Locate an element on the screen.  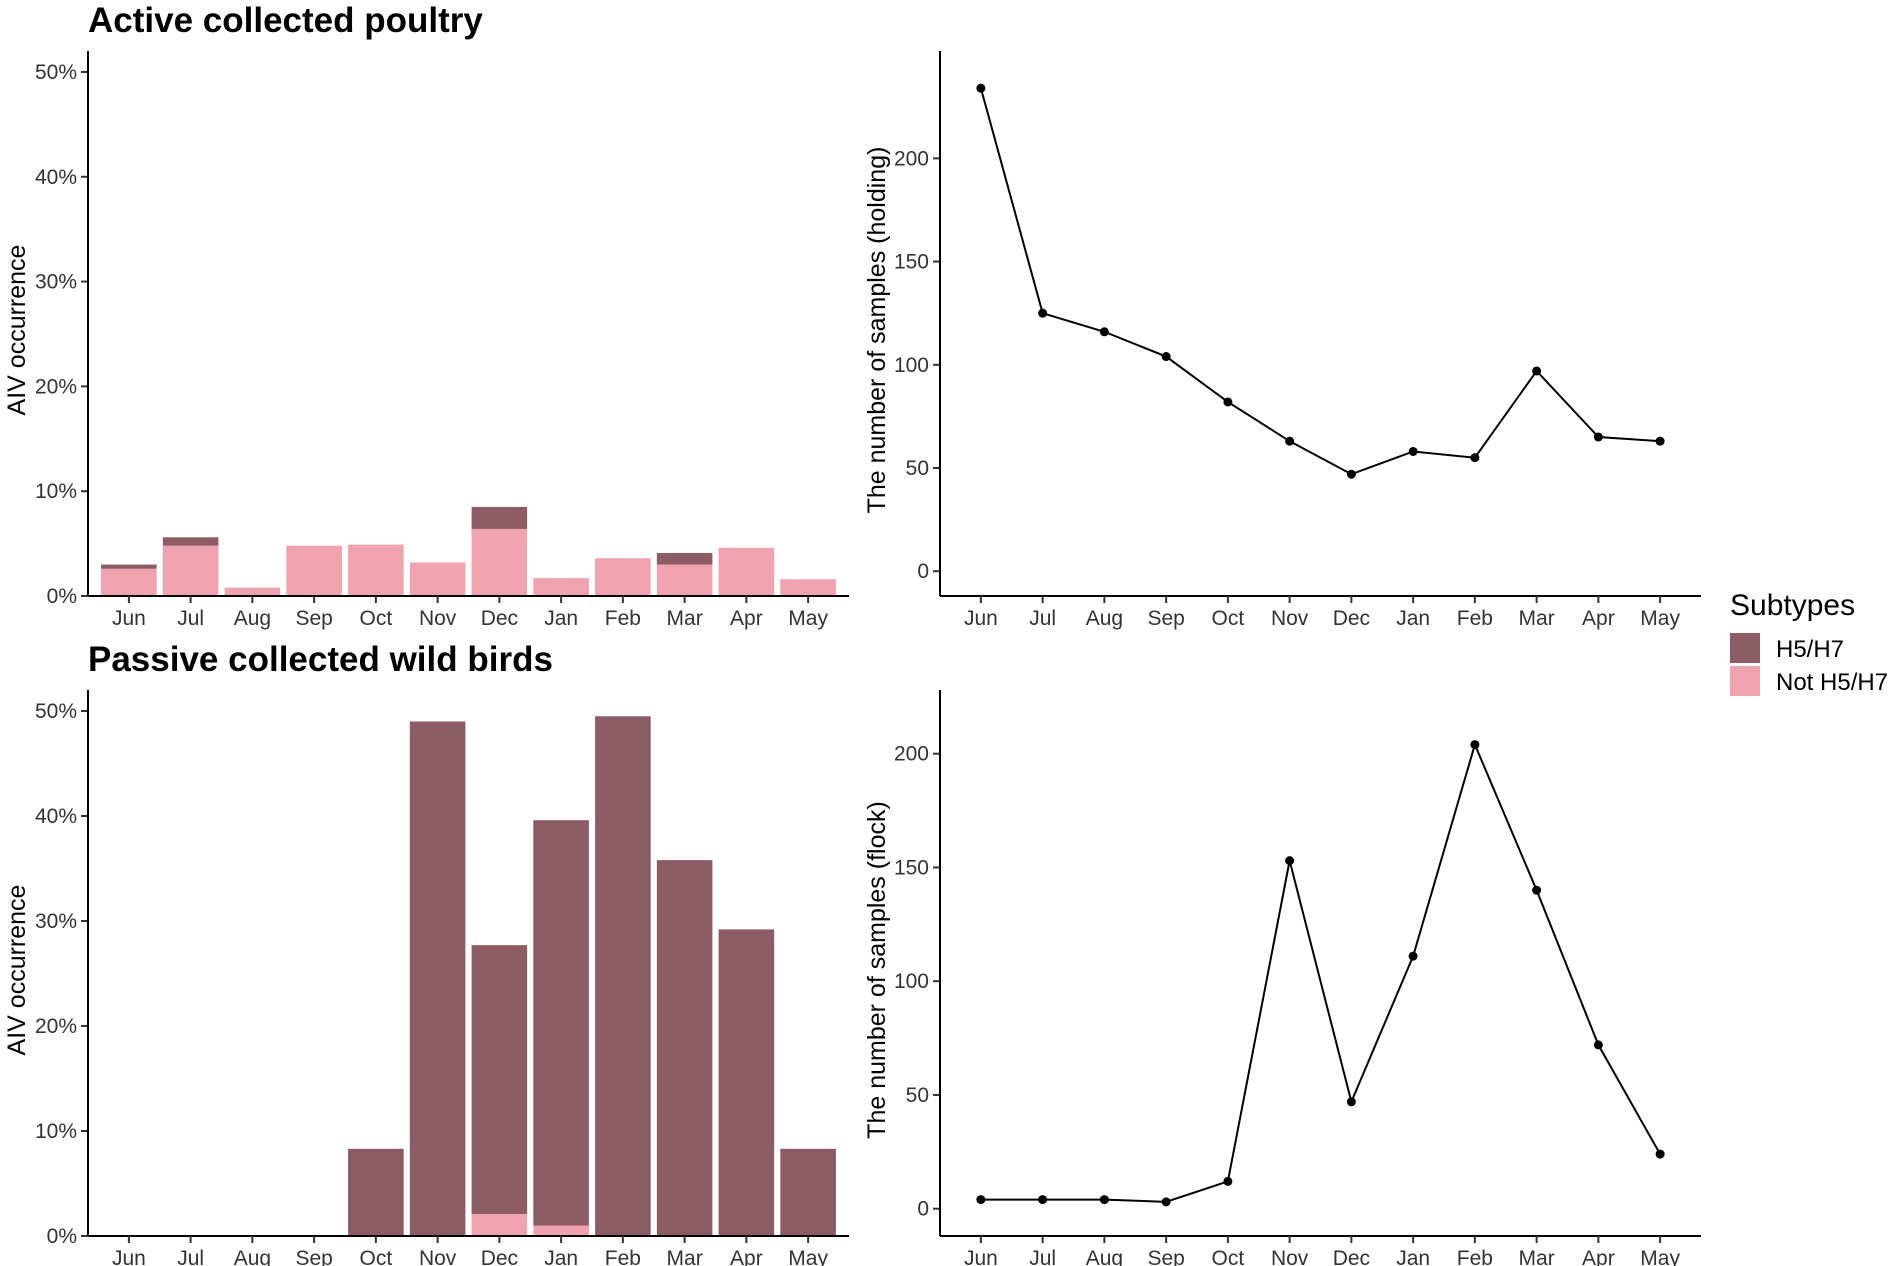
point-apr is located at coordinates (1598, 1045).